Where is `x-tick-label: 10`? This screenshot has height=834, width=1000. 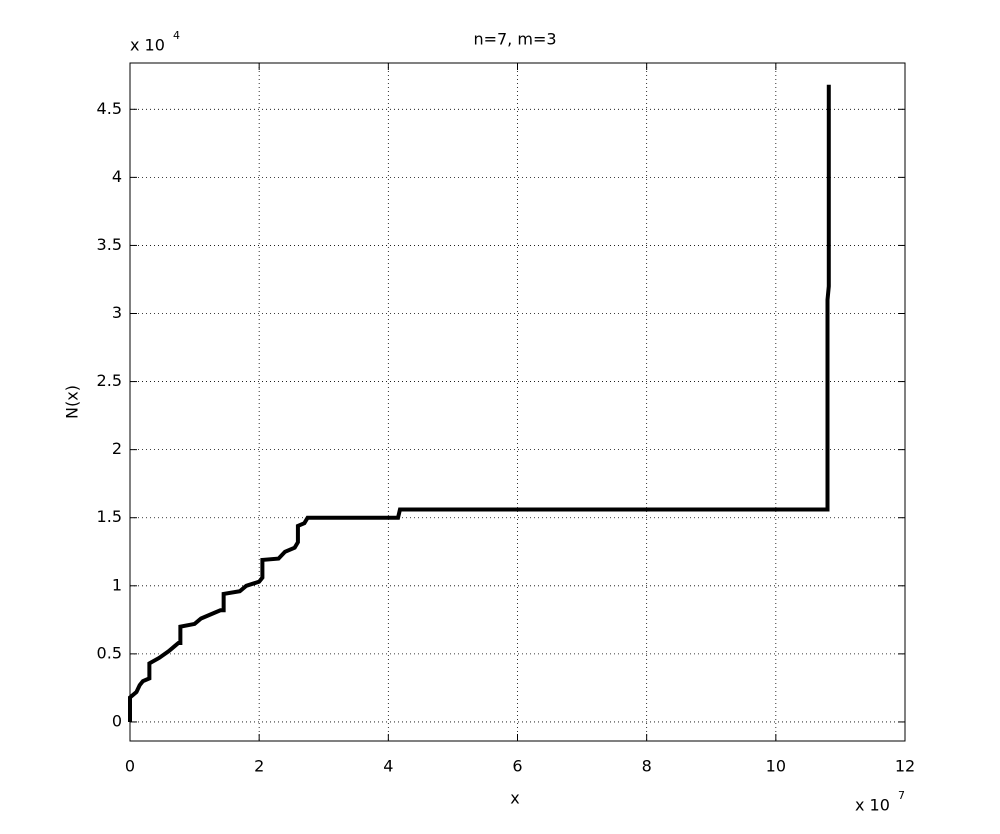 x-tick-label: 10 is located at coordinates (776, 766).